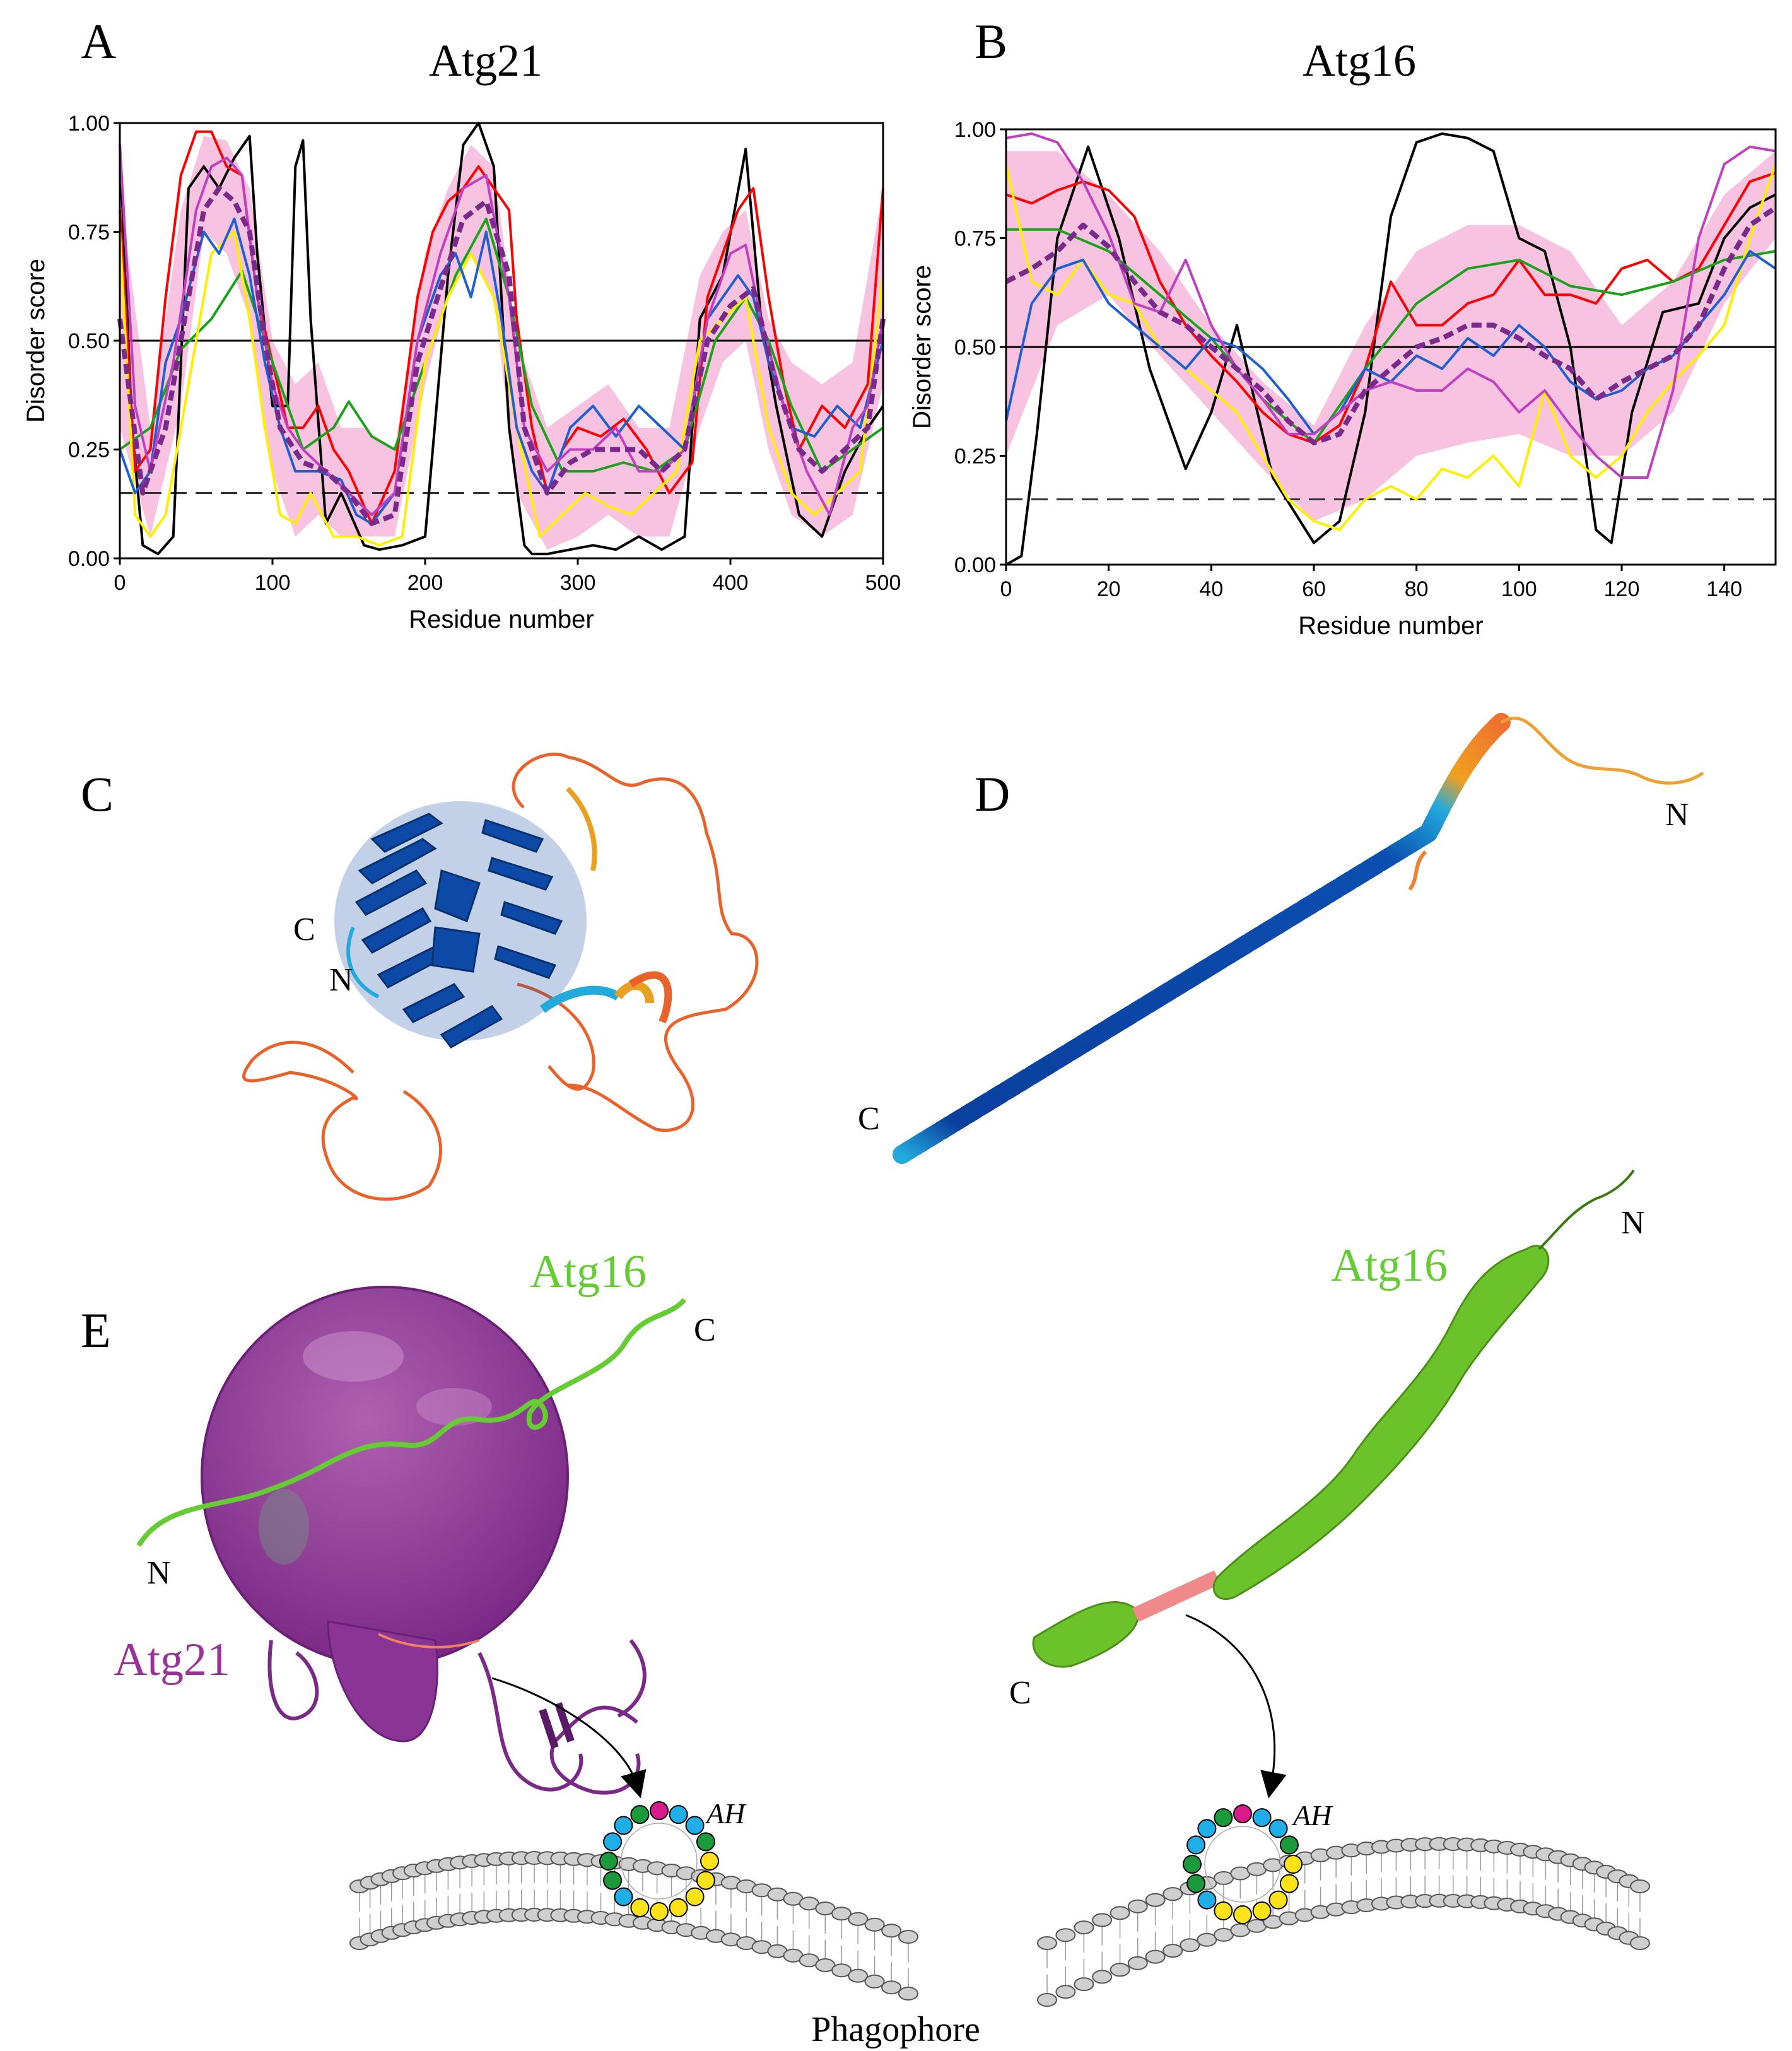  What do you see at coordinates (363, 962) in the screenshot?
I see `c-coil-cyan` at bounding box center [363, 962].